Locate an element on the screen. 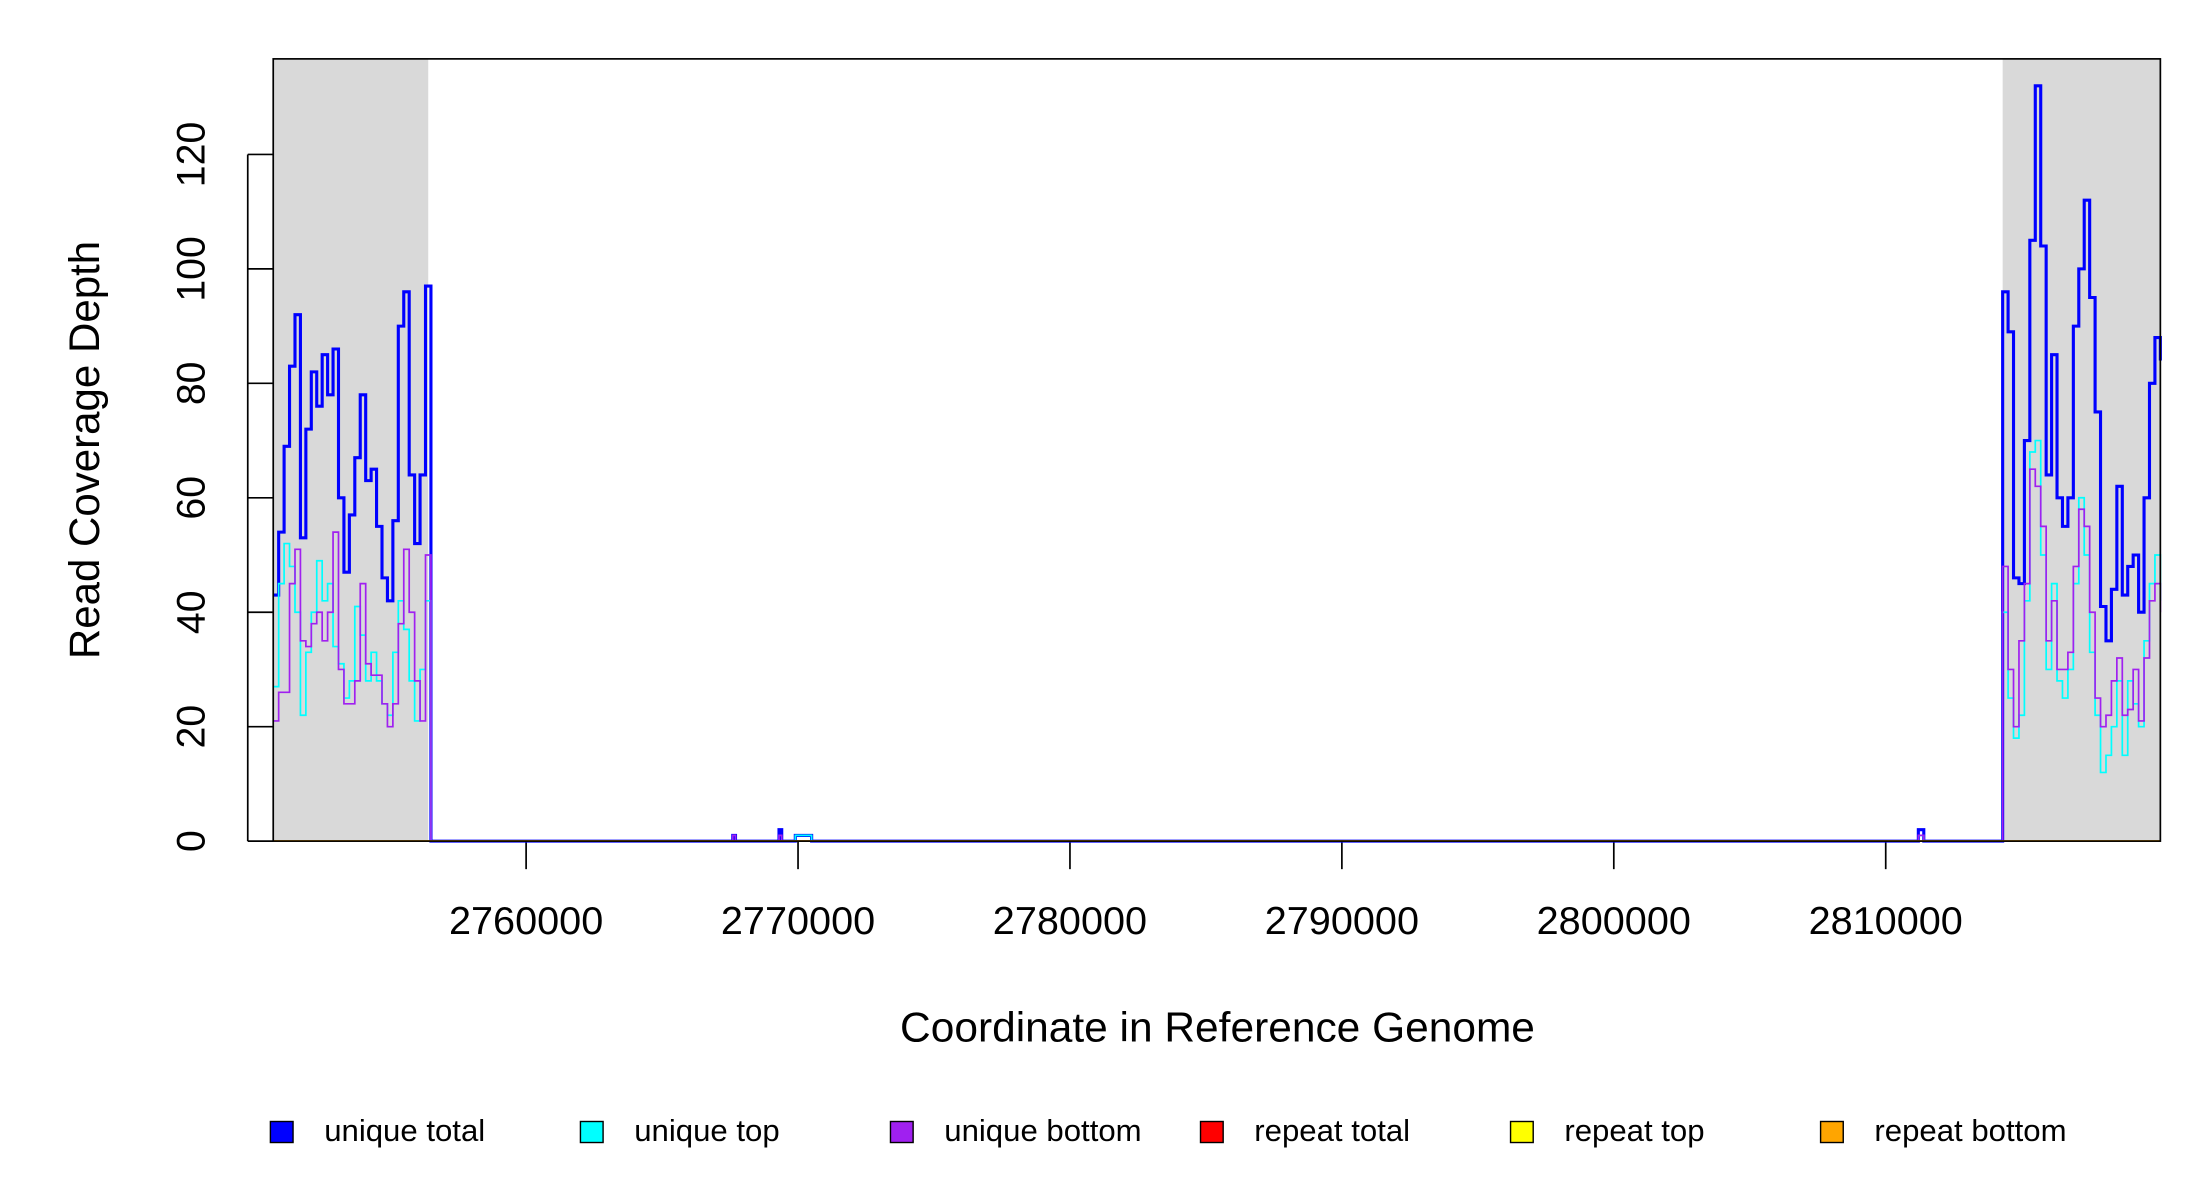 Image resolution: width=2200 pixels, height=1200 pixels. y-tick-label: 40 is located at coordinates (191, 612).